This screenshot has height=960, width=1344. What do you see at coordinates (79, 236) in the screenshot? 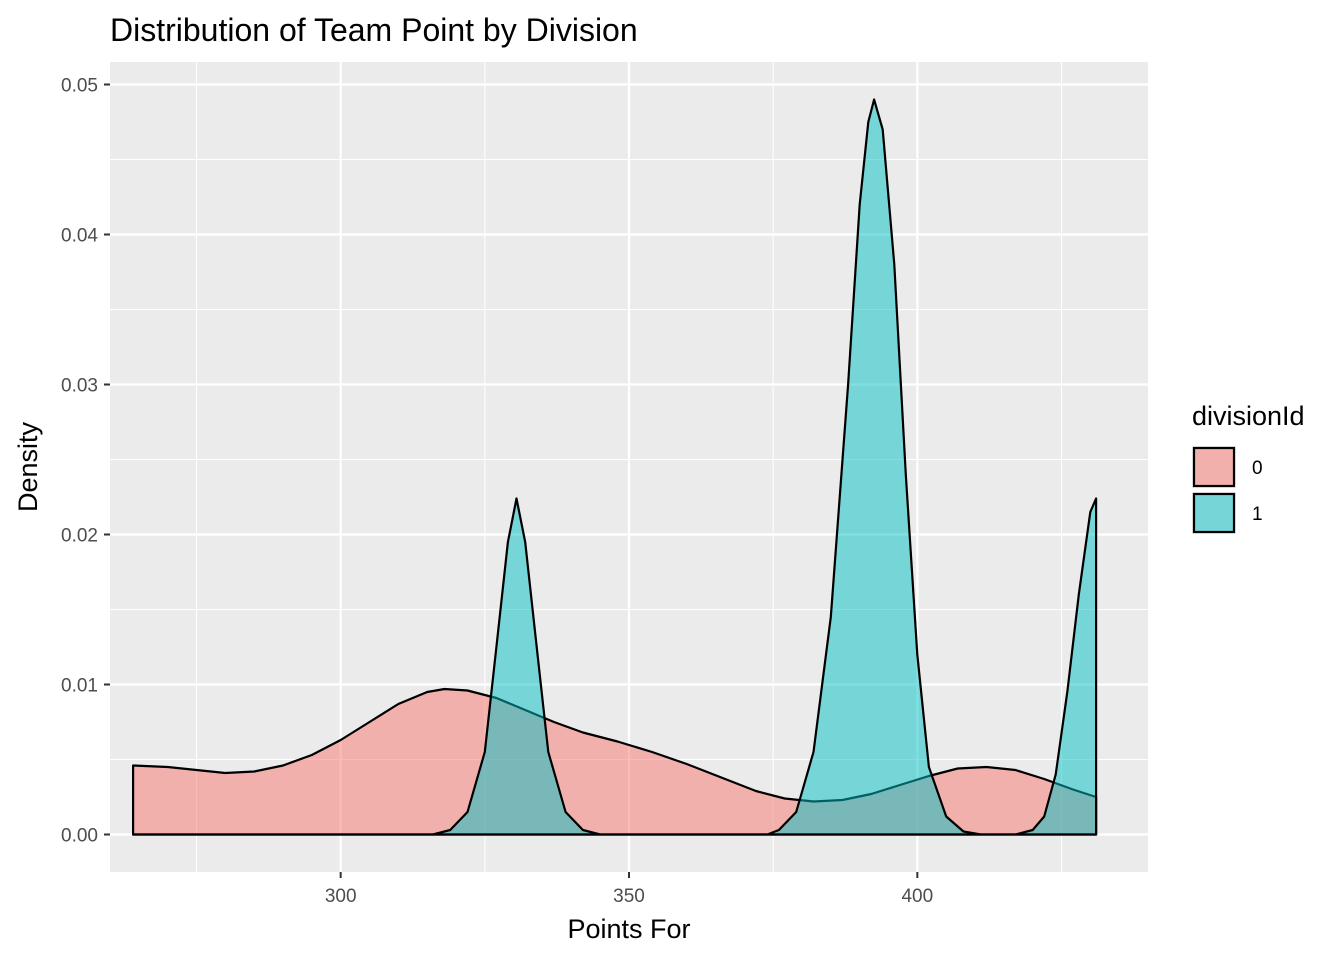
I see `y-tick-label-4: 0.04` at bounding box center [79, 236].